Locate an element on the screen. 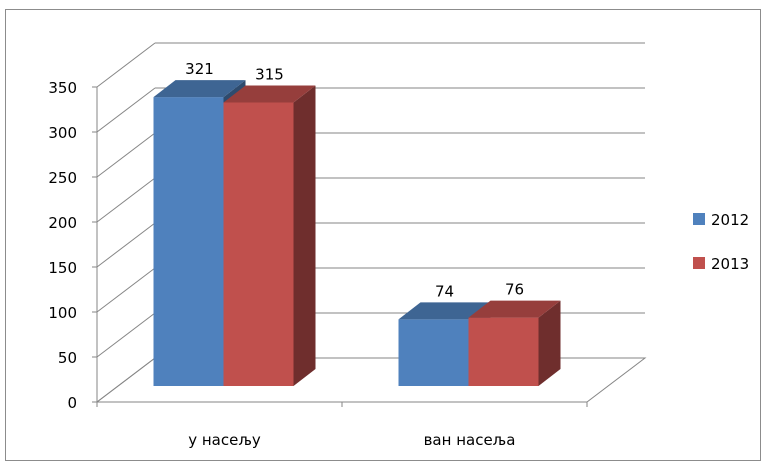 Image resolution: width=766 pixels, height=467 pixels. legend-label-2013: 2013 is located at coordinates (730, 264).